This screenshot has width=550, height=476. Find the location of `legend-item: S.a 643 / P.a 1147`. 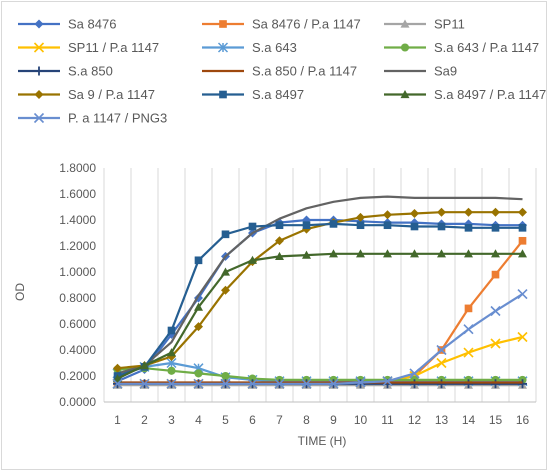

legend-item: S.a 643 / P.a 1147 is located at coordinates (461, 47).